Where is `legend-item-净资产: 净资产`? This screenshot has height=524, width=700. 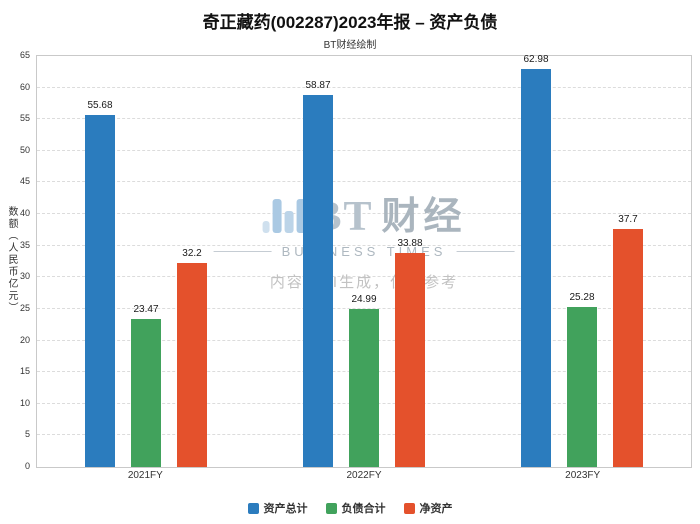
legend-item-净资产: 净资产 is located at coordinates (428, 508).